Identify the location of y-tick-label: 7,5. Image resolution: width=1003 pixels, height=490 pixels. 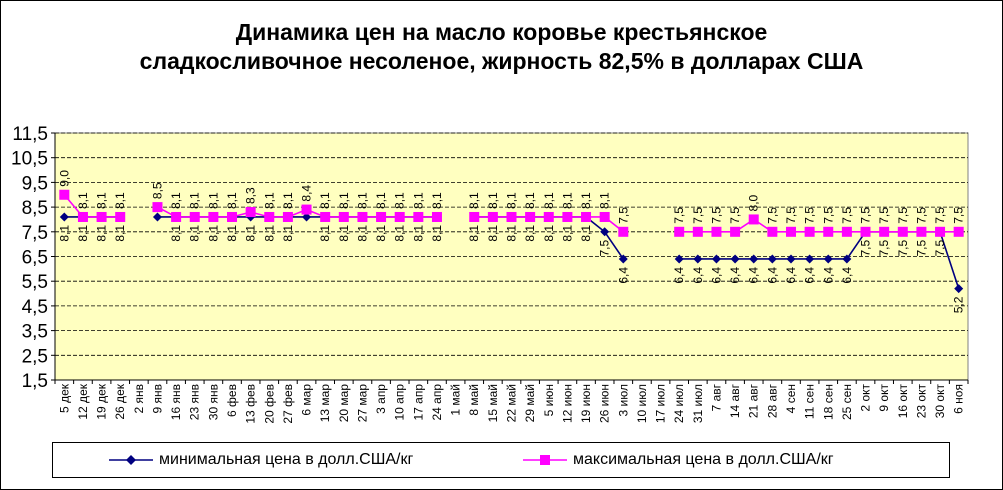
(35, 233).